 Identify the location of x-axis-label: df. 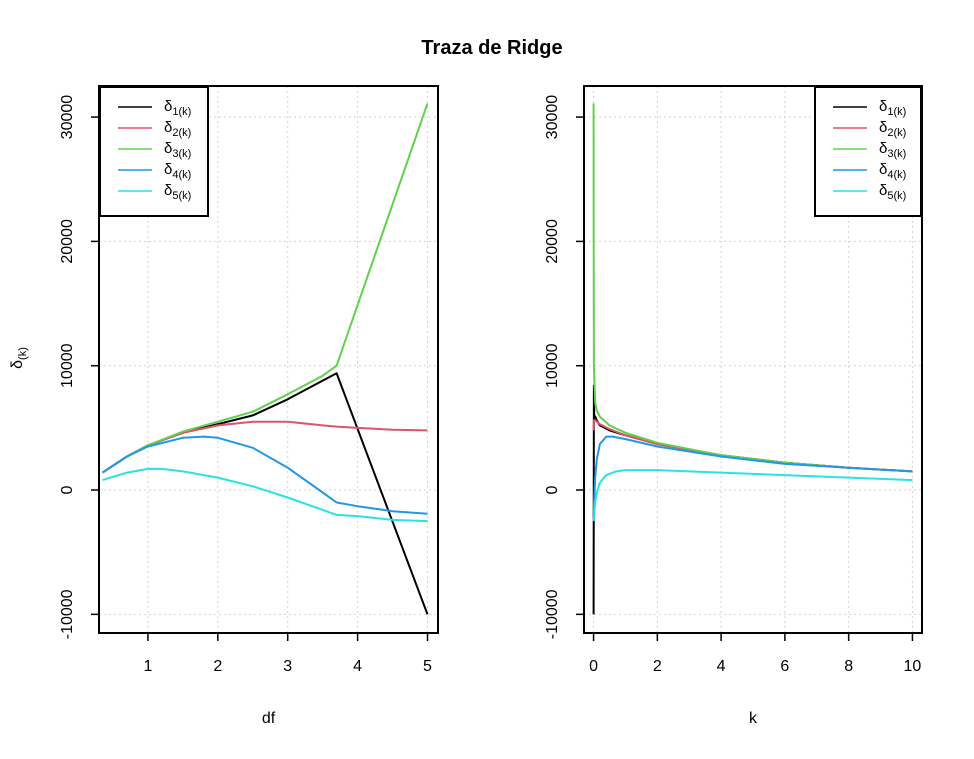
(269, 718).